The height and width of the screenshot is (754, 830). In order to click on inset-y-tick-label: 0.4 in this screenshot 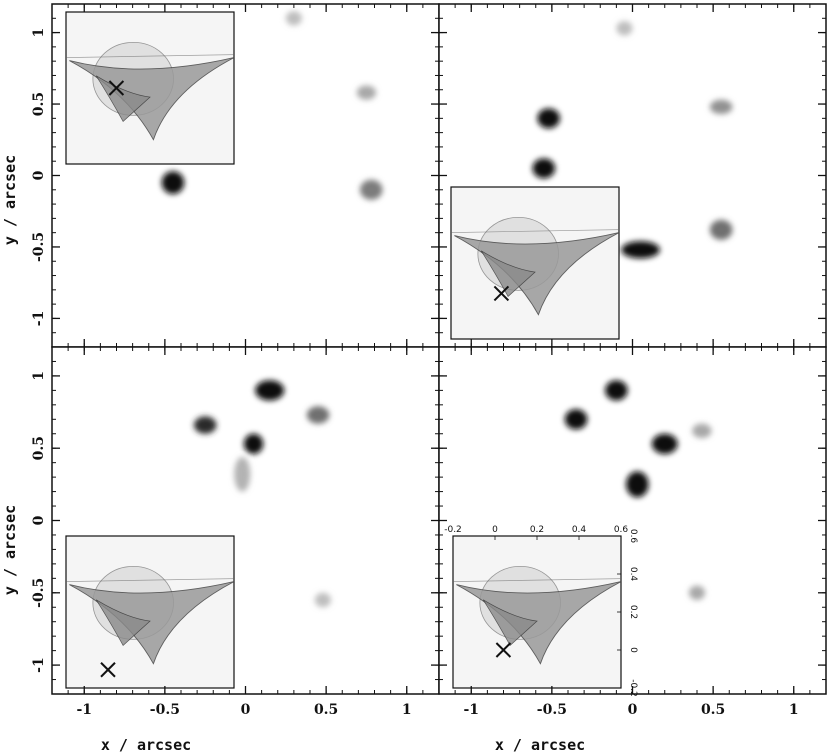, I will do `click(633, 574)`.